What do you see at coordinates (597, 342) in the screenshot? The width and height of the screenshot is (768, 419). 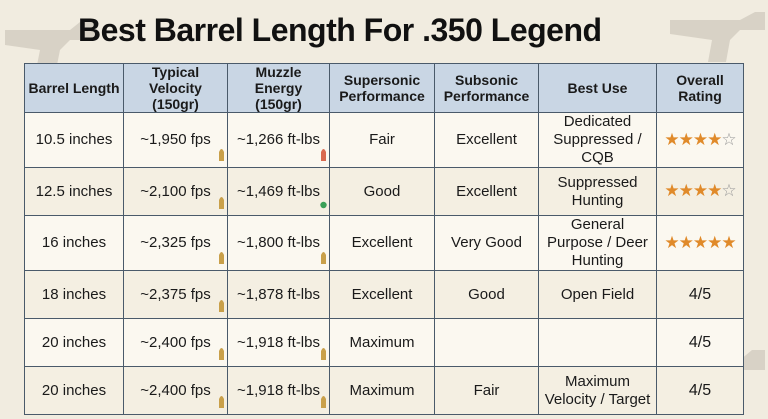 I see `best-use-cell` at bounding box center [597, 342].